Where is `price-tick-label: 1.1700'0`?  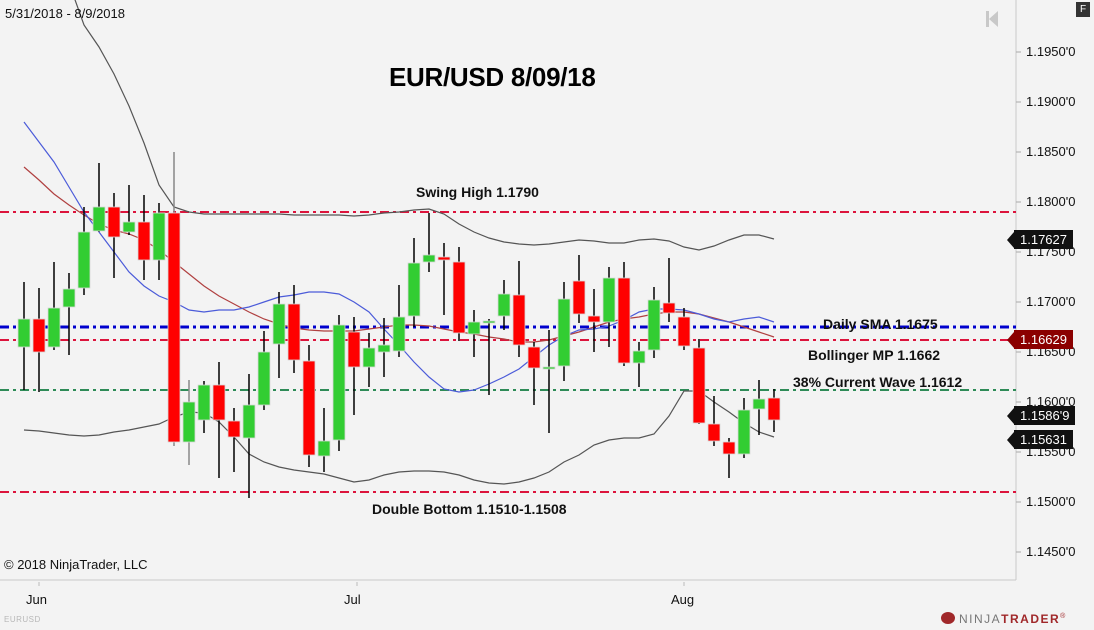
price-tick-label: 1.1700'0 is located at coordinates (1051, 301).